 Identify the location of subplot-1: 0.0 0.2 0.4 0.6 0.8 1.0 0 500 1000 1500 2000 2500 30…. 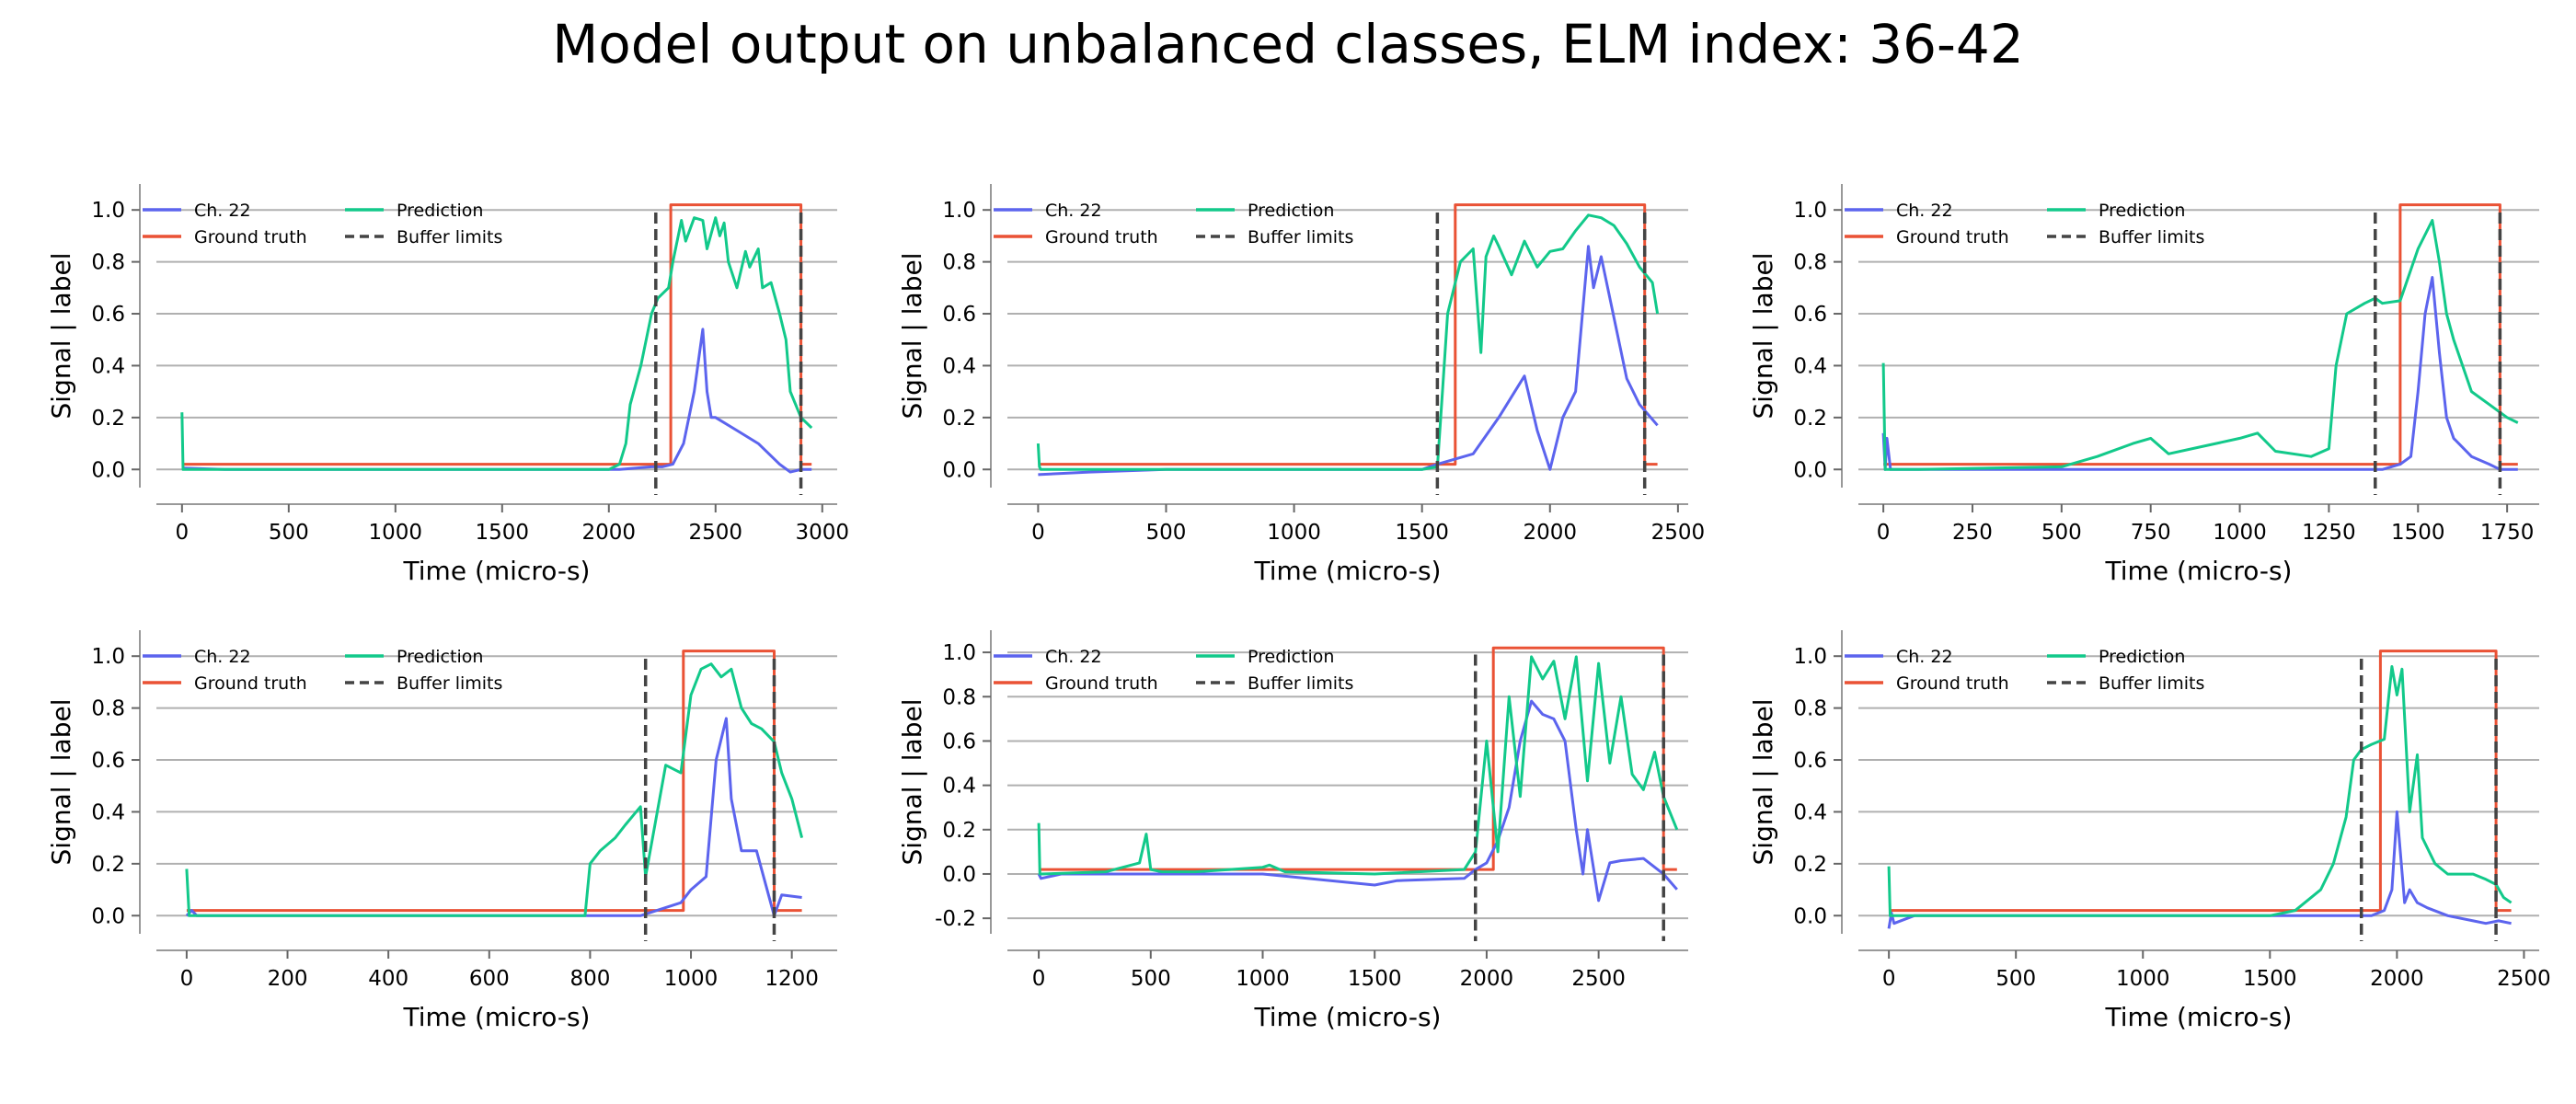
(447, 385).